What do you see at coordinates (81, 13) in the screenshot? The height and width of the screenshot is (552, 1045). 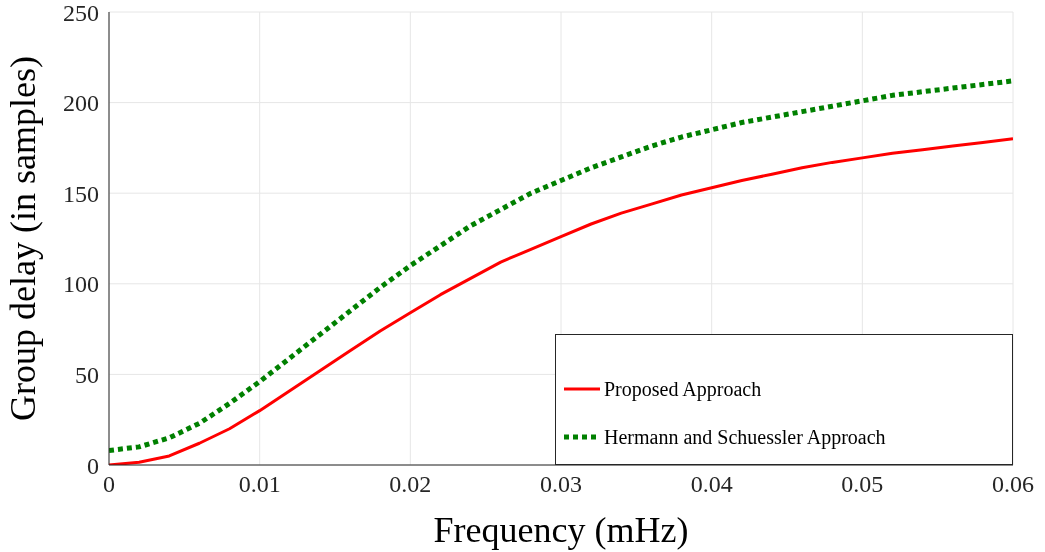 I see `y-tick-label: 250` at bounding box center [81, 13].